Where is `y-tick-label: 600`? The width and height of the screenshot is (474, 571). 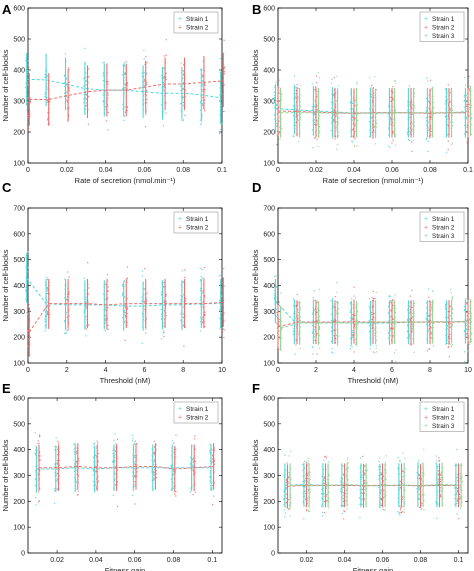 y-tick-label: 600 is located at coordinates (269, 399).